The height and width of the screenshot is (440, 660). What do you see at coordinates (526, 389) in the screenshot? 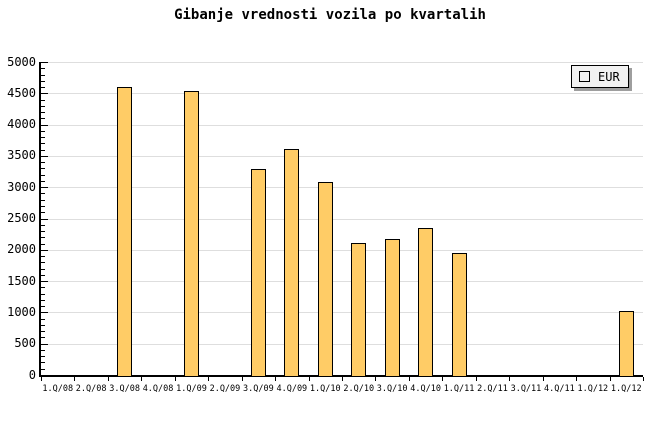
I see `x-axis-label: 3.Q/11` at bounding box center [526, 389].